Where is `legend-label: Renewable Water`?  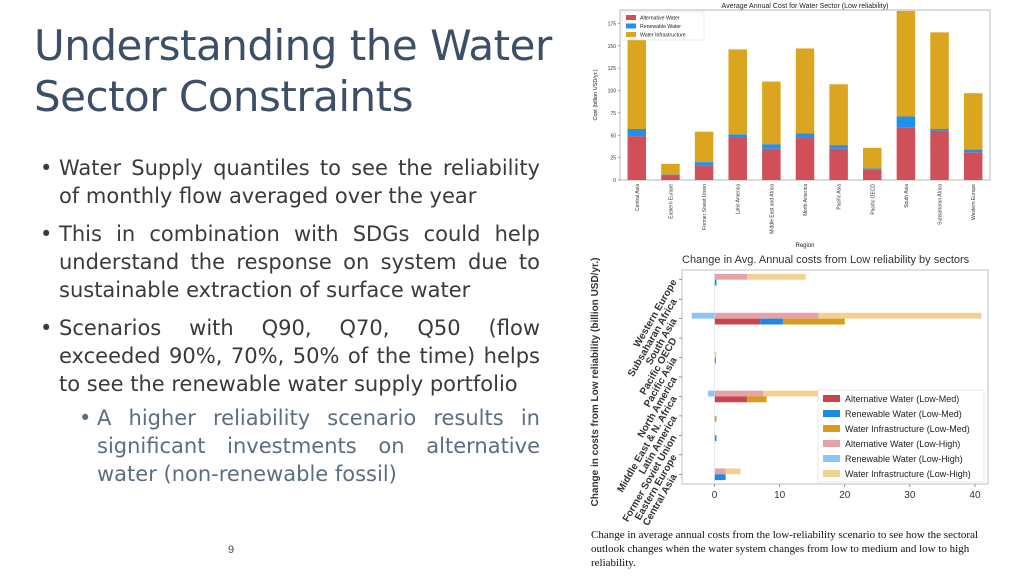 legend-label: Renewable Water is located at coordinates (660, 27).